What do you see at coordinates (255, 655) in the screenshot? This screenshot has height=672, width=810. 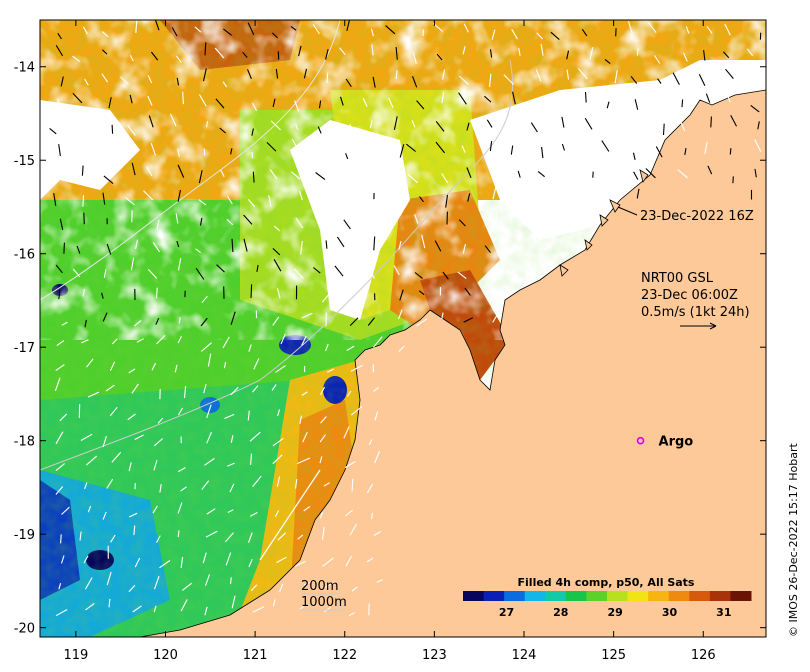 I see `x-tick-label: 121` at bounding box center [255, 655].